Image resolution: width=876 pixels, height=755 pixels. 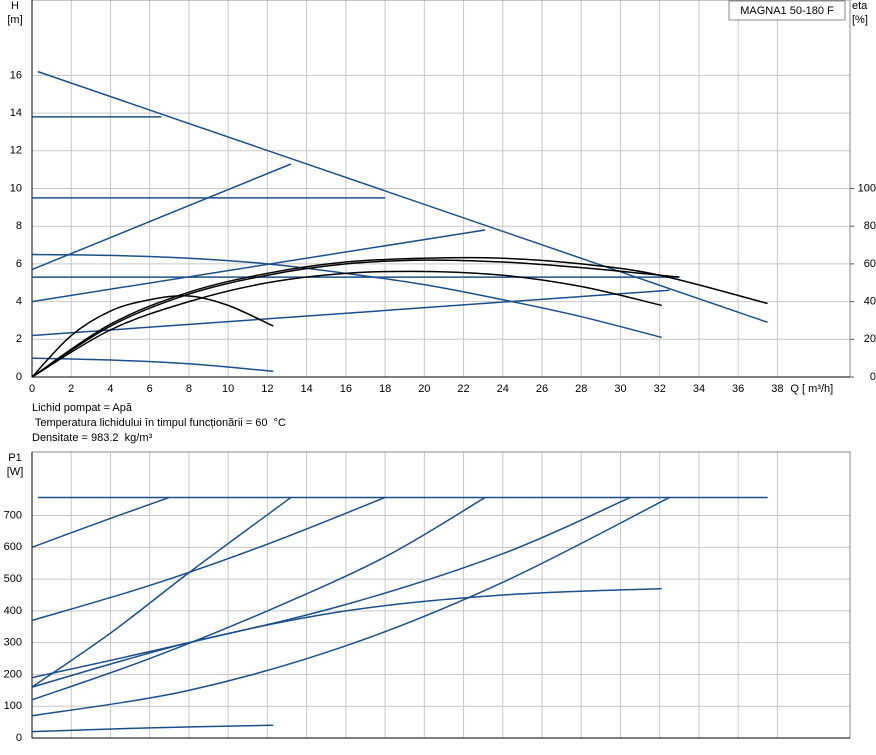 I want to click on y2-tick-label: 20, so click(x=870, y=339).